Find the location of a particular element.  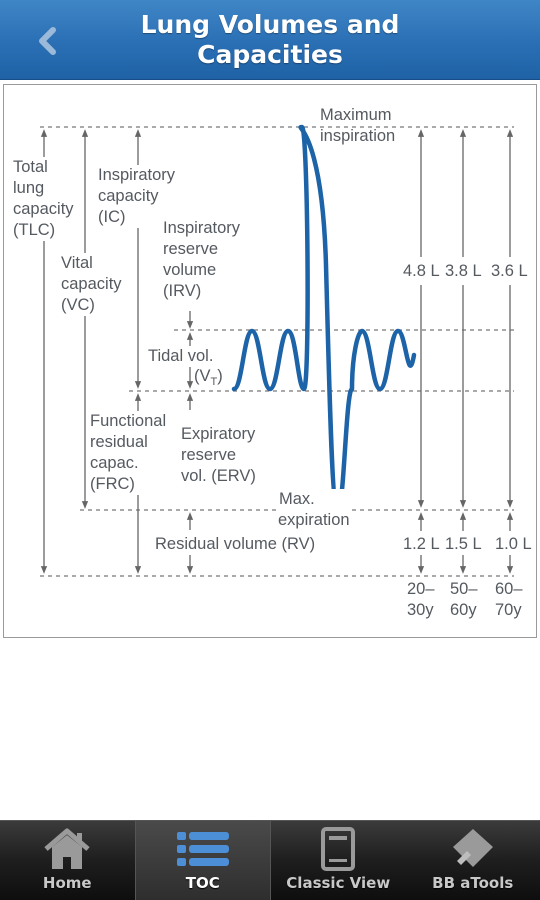

ic-label: Inspiratory capacity (IC) is located at coordinates (137, 196).